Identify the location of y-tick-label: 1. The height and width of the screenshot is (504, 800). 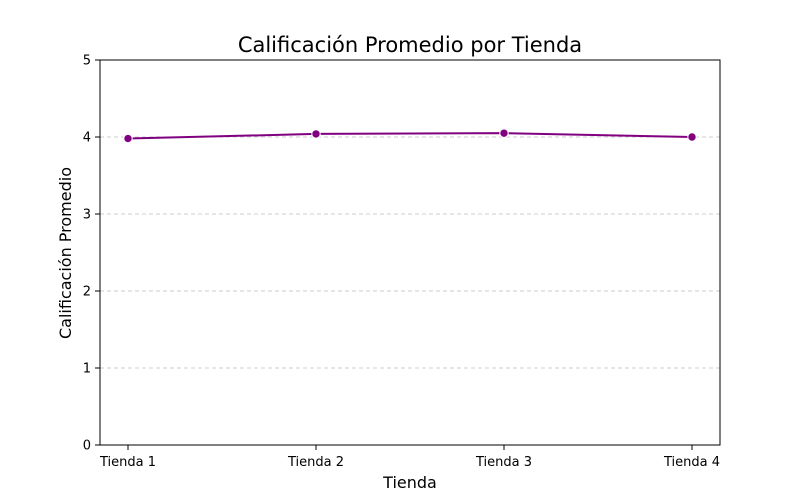
(87, 369).